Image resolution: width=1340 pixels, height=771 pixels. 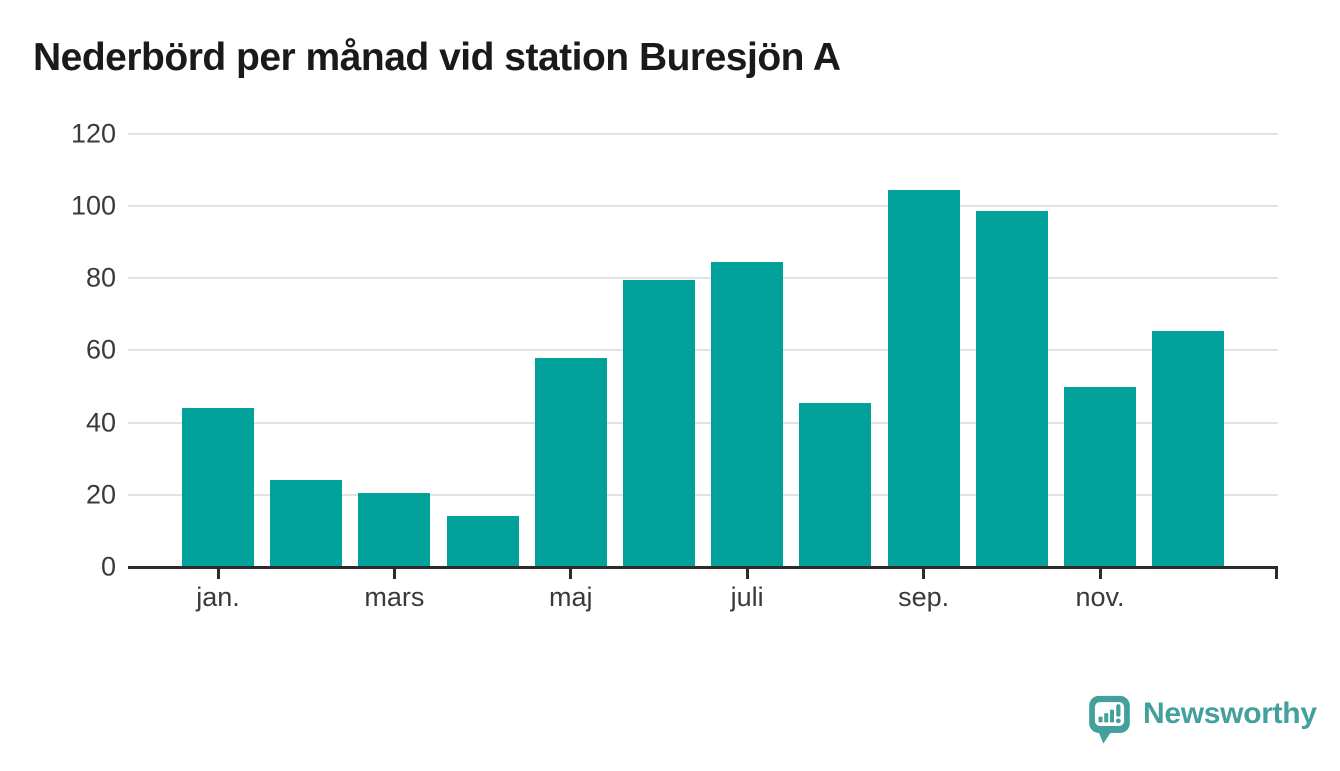 What do you see at coordinates (93, 133) in the screenshot?
I see `y-tick-label-120: 120` at bounding box center [93, 133].